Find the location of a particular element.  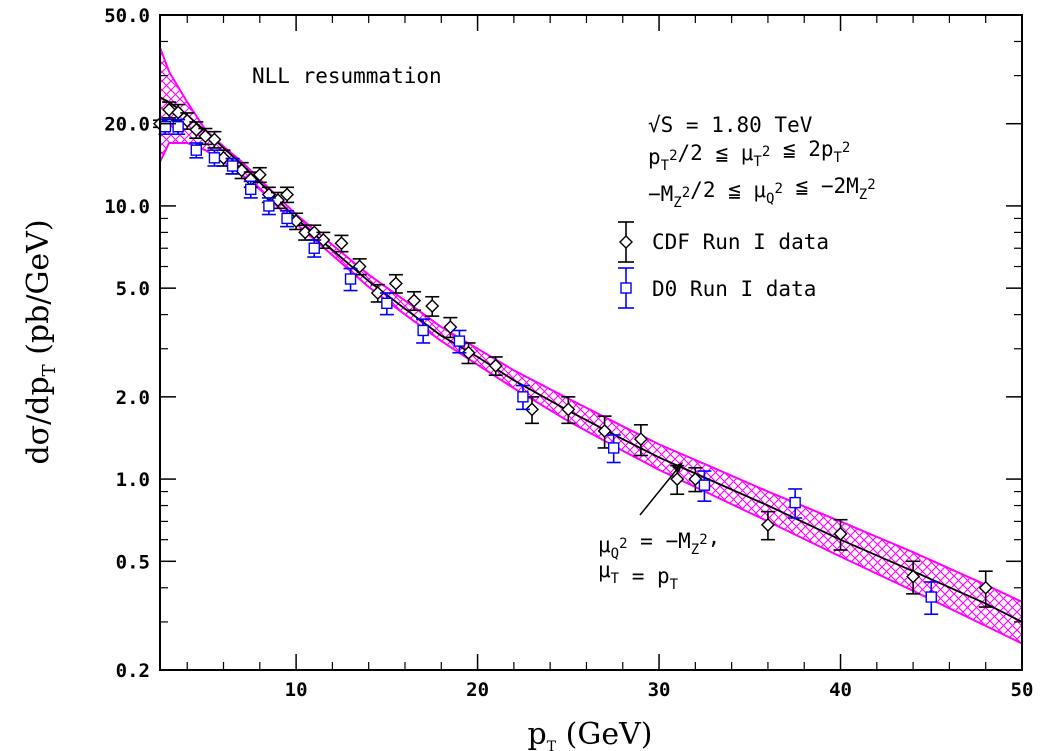

x-tick-label: 40 is located at coordinates (840, 690).